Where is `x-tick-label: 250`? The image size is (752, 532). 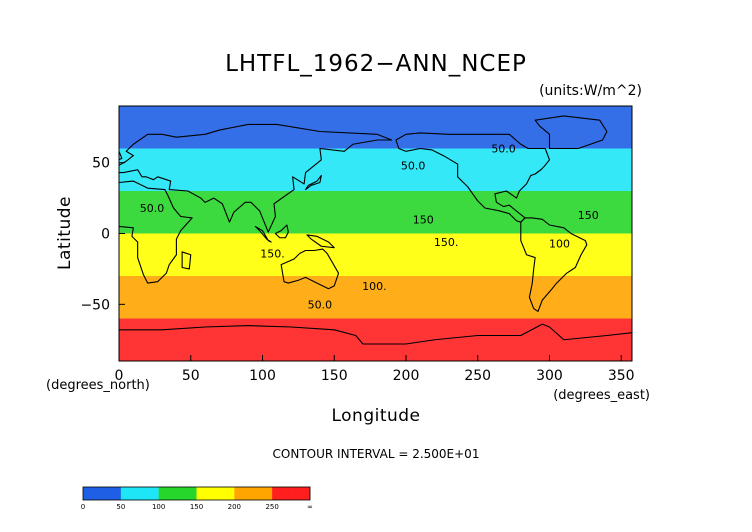 x-tick-label: 250 is located at coordinates (477, 376).